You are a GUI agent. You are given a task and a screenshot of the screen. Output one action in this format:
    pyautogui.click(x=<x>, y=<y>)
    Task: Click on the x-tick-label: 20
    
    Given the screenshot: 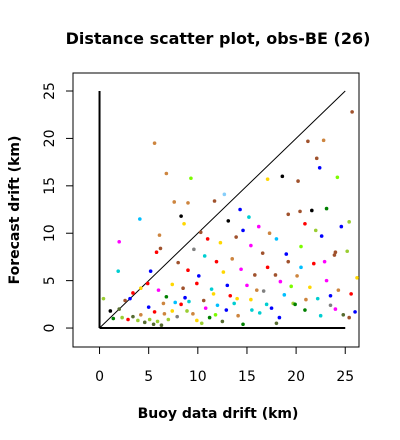 What is the action you would take?
    pyautogui.click(x=296, y=377)
    